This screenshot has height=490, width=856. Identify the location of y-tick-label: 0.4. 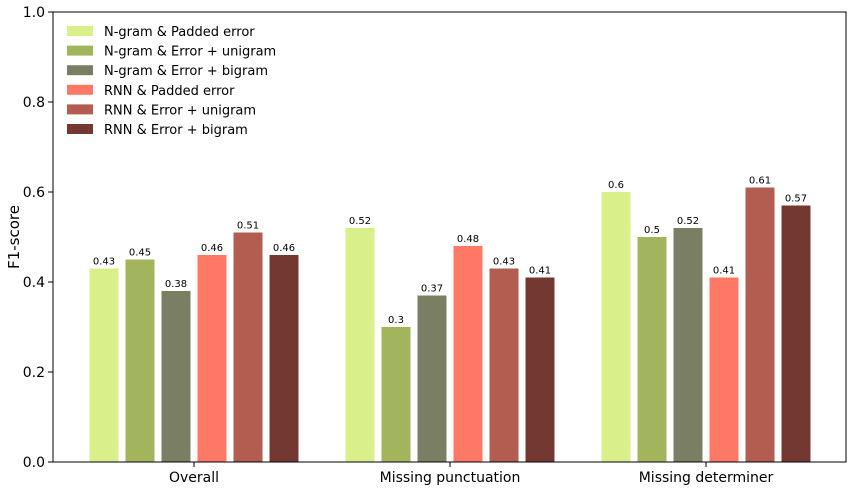
(34, 283).